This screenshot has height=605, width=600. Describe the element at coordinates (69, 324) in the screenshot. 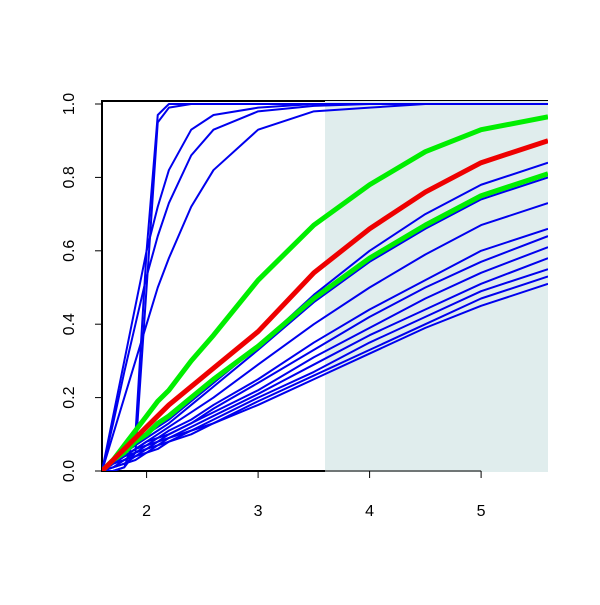

I see `y-tick-label: 0.4` at that location.